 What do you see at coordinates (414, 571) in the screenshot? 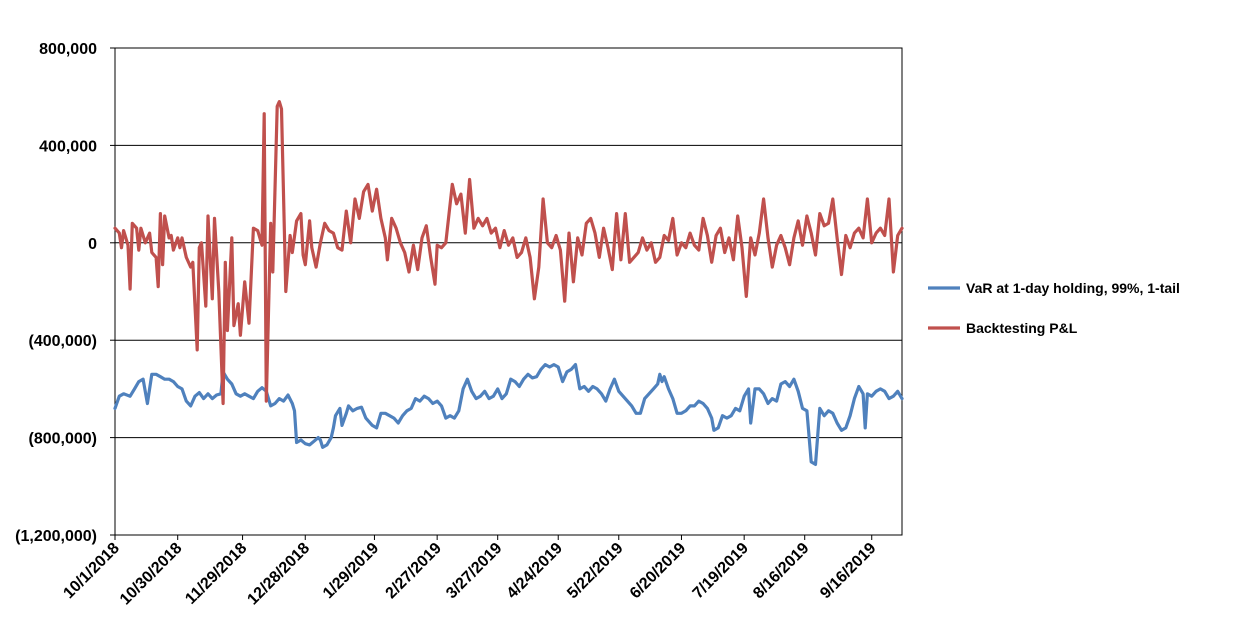
I see `x-tick-label: 2/27/2019` at bounding box center [414, 571].